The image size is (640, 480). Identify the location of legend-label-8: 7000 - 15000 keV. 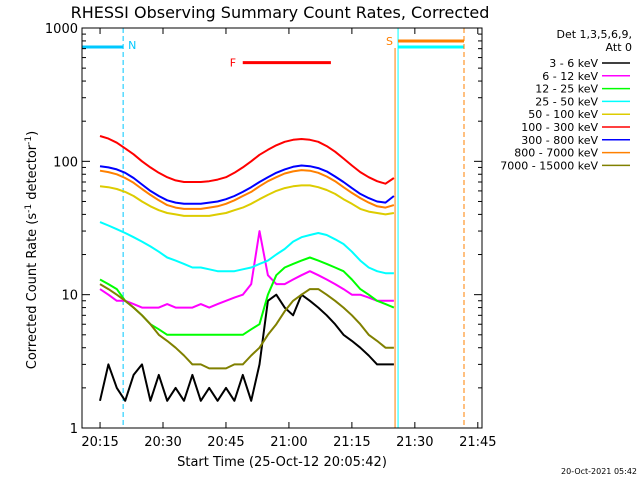
(549, 165).